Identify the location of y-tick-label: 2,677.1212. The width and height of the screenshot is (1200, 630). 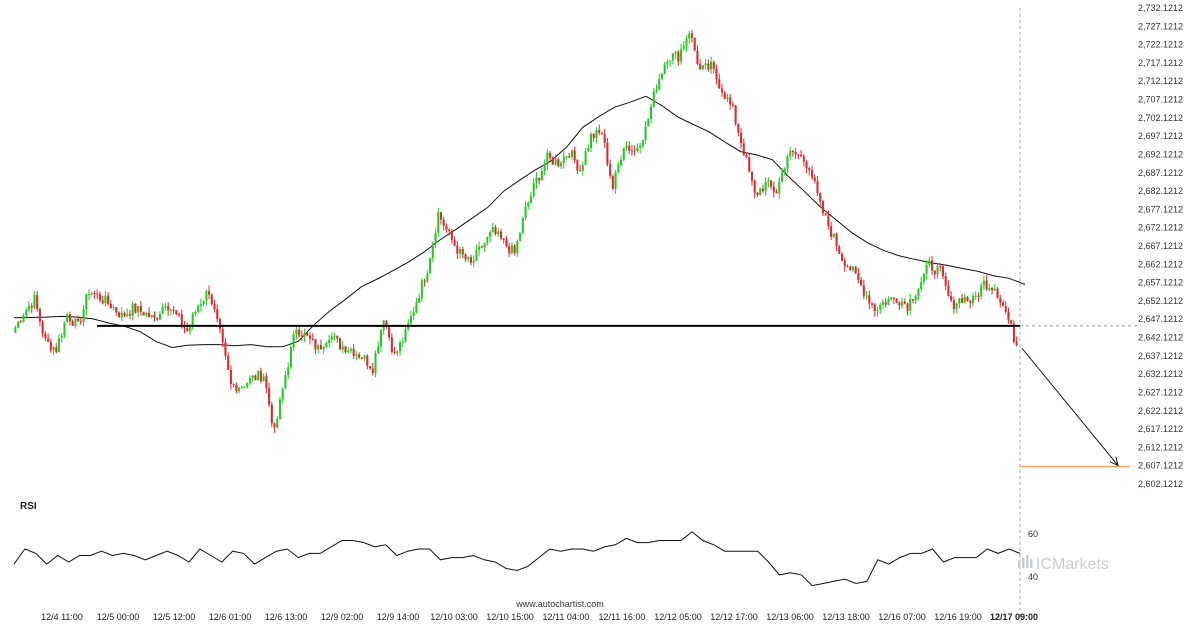
(1160, 209).